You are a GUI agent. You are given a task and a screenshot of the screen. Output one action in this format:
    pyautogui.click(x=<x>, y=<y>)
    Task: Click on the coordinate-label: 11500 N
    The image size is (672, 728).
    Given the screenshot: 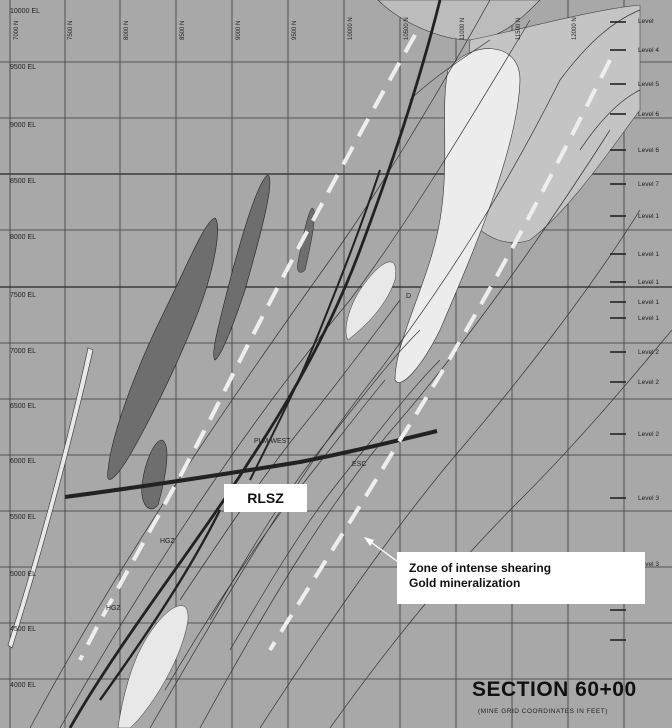 What is the action you would take?
    pyautogui.click(x=519, y=28)
    